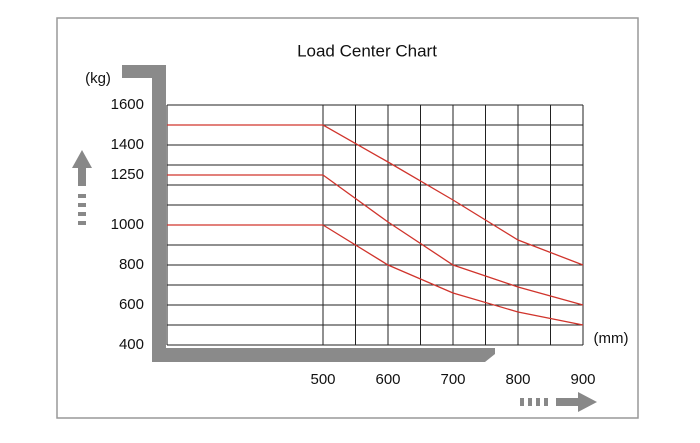 The width and height of the screenshot is (700, 443). I want to click on x-axis-label: (mm), so click(611, 338).